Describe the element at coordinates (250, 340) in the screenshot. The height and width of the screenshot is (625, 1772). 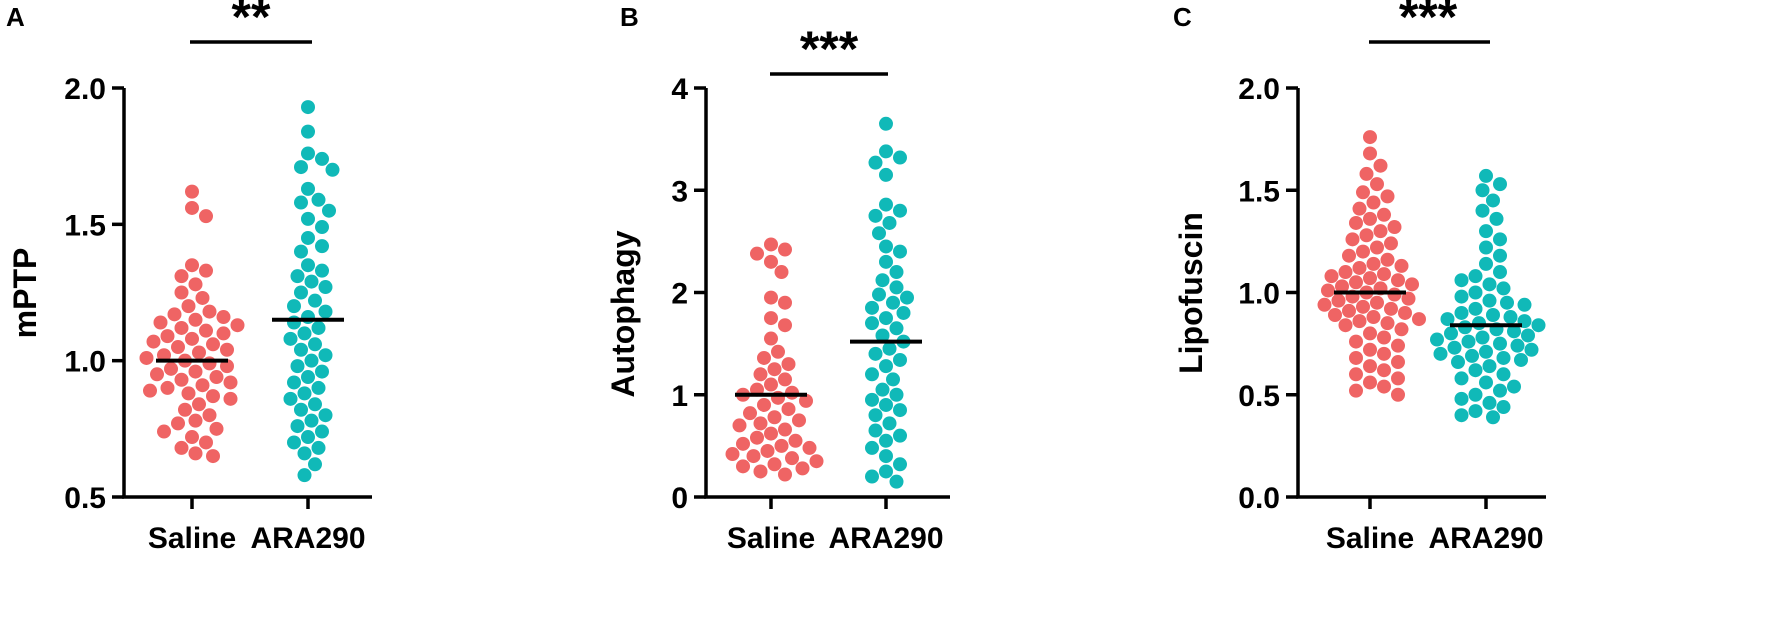
I see `mean-lines` at that location.